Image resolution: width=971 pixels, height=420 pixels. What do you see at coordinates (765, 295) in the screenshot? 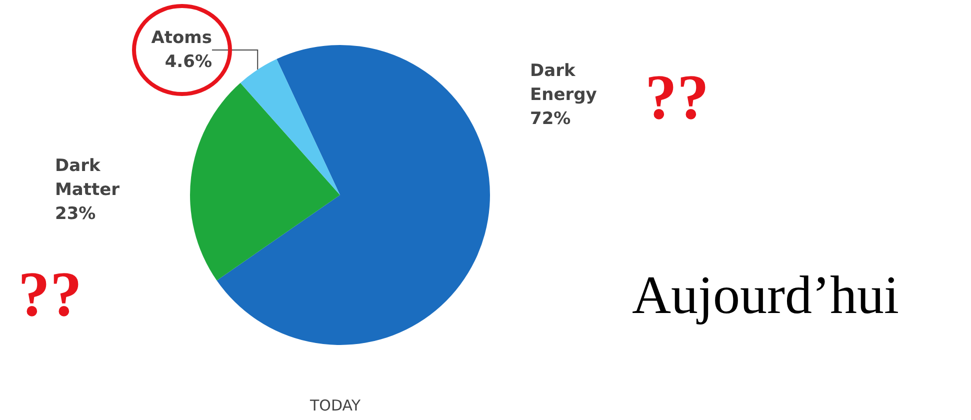
I see `text: Aujourd’hui` at bounding box center [765, 295].